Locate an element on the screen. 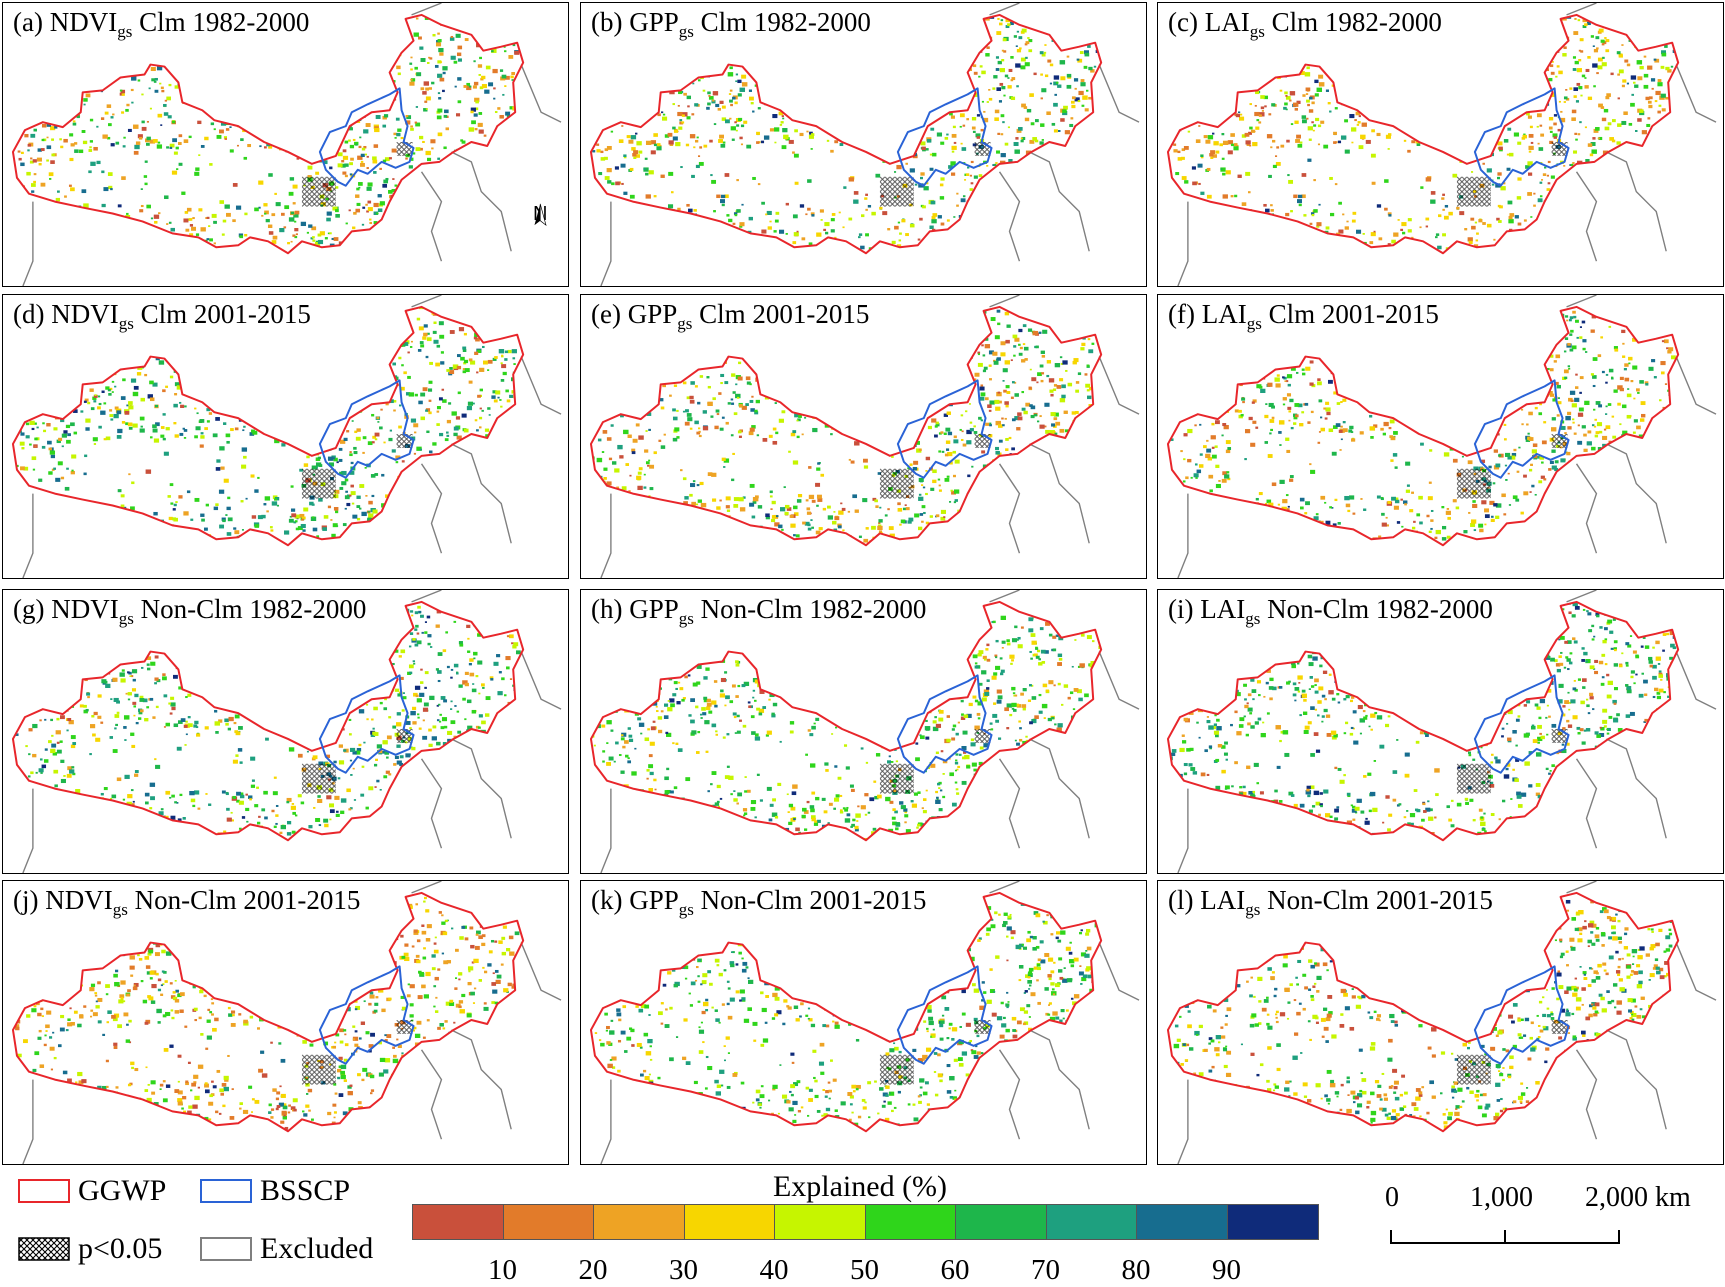 This screenshot has width=1725, height=1287. map-panel-b: (b) GPPgs Clm 1982-2000 is located at coordinates (863, 144).